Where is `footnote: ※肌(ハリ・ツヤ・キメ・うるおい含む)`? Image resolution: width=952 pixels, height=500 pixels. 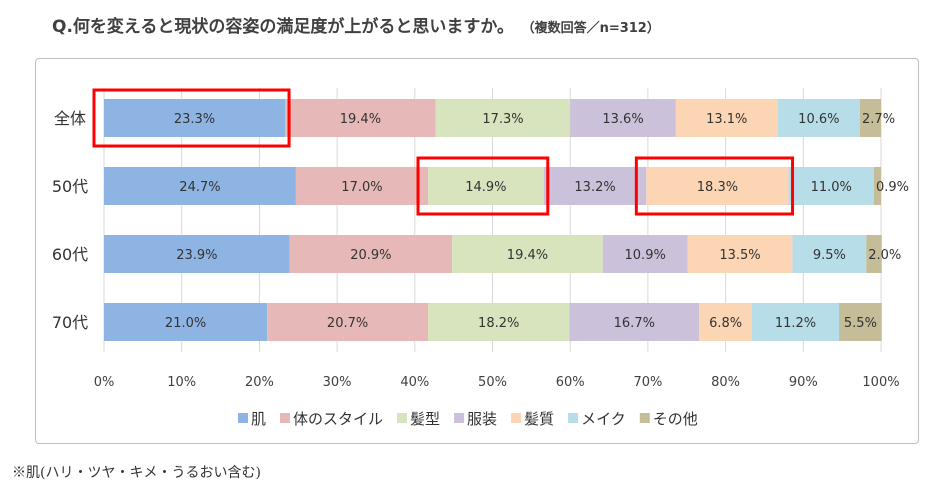 footnote: ※肌(ハリ・ツヤ・キメ・うるおい含む) is located at coordinates (136, 473).